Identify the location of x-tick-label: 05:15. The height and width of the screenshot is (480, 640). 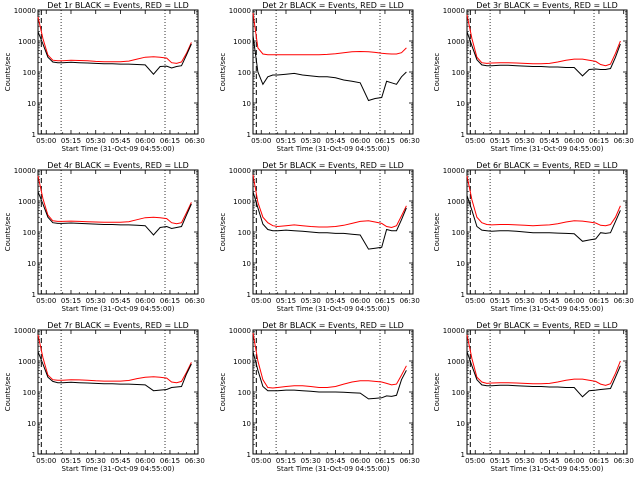
(500, 461).